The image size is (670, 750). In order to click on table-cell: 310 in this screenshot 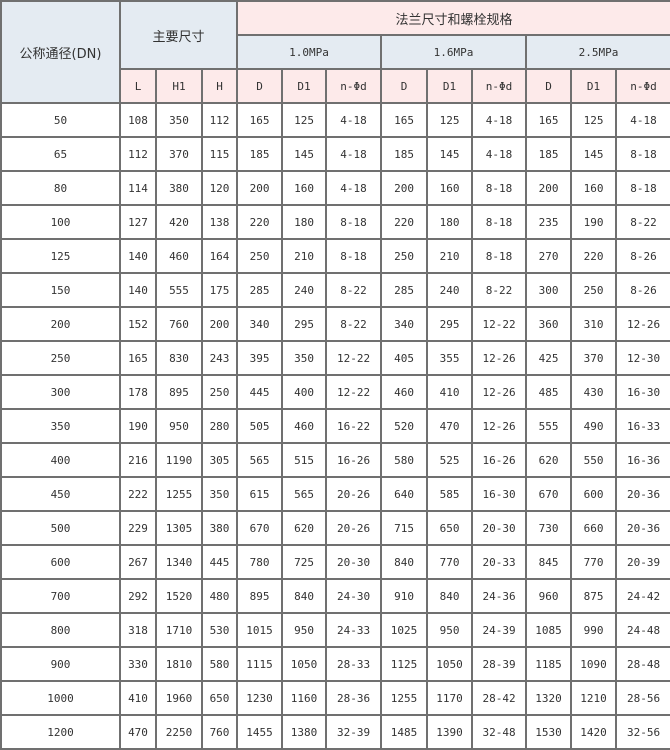, I will do `click(594, 324)`.